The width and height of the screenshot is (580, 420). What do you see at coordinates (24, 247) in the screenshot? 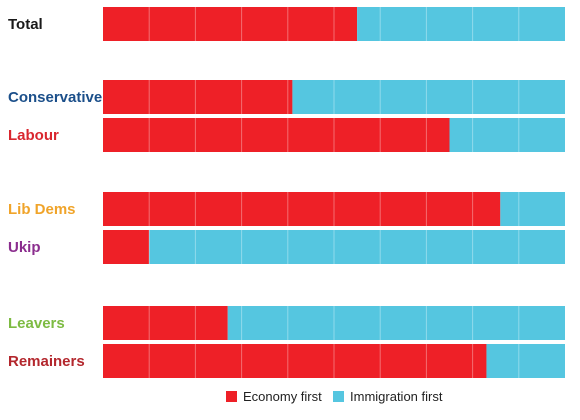
I see `category-label-ukip: Ukip` at bounding box center [24, 247].